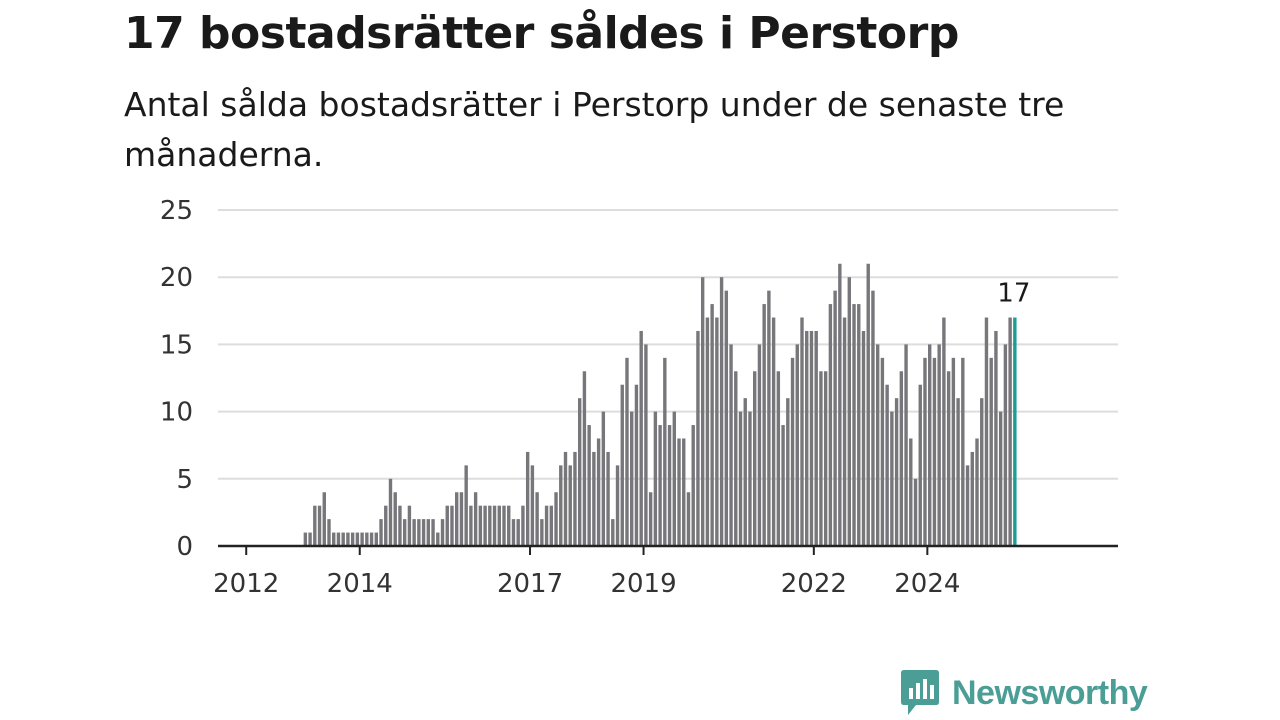 This screenshot has width=1280, height=720. I want to click on x-tick-label: 2017, so click(530, 584).